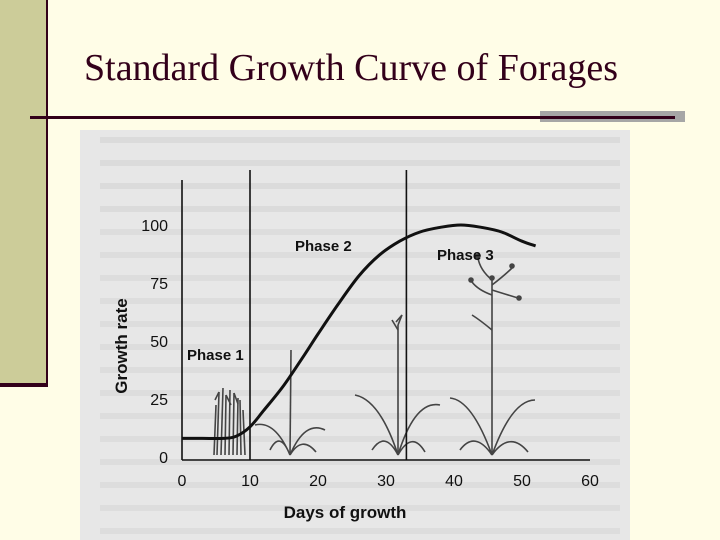  Describe the element at coordinates (182, 481) in the screenshot. I see `x-tick-label: 0` at that location.